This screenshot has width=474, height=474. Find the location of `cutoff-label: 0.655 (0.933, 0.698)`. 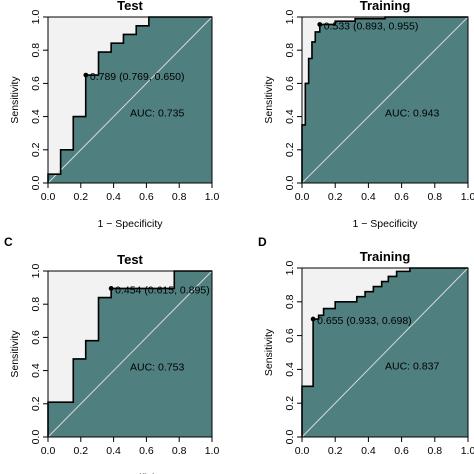

cutoff-label: 0.655 (0.933, 0.698) is located at coordinates (364, 321).